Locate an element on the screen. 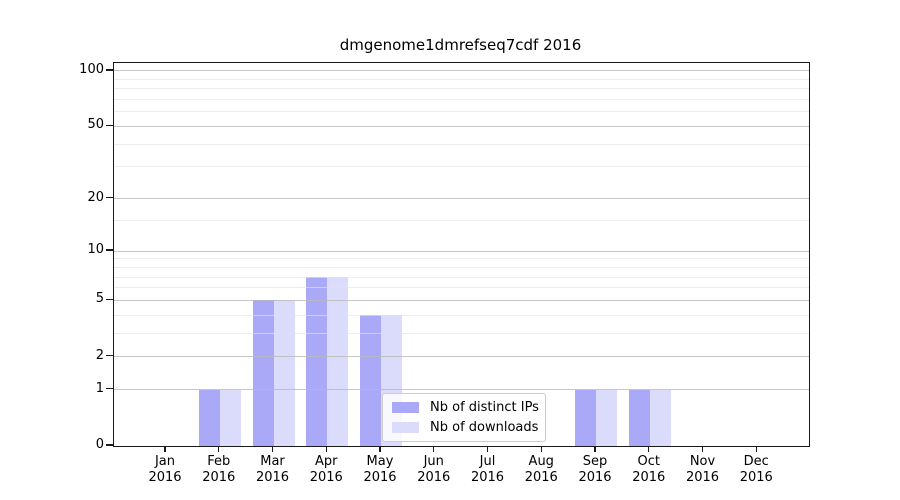 Image resolution: width=900 pixels, height=500 pixels. x-tick-label-line: Nov is located at coordinates (702, 461).